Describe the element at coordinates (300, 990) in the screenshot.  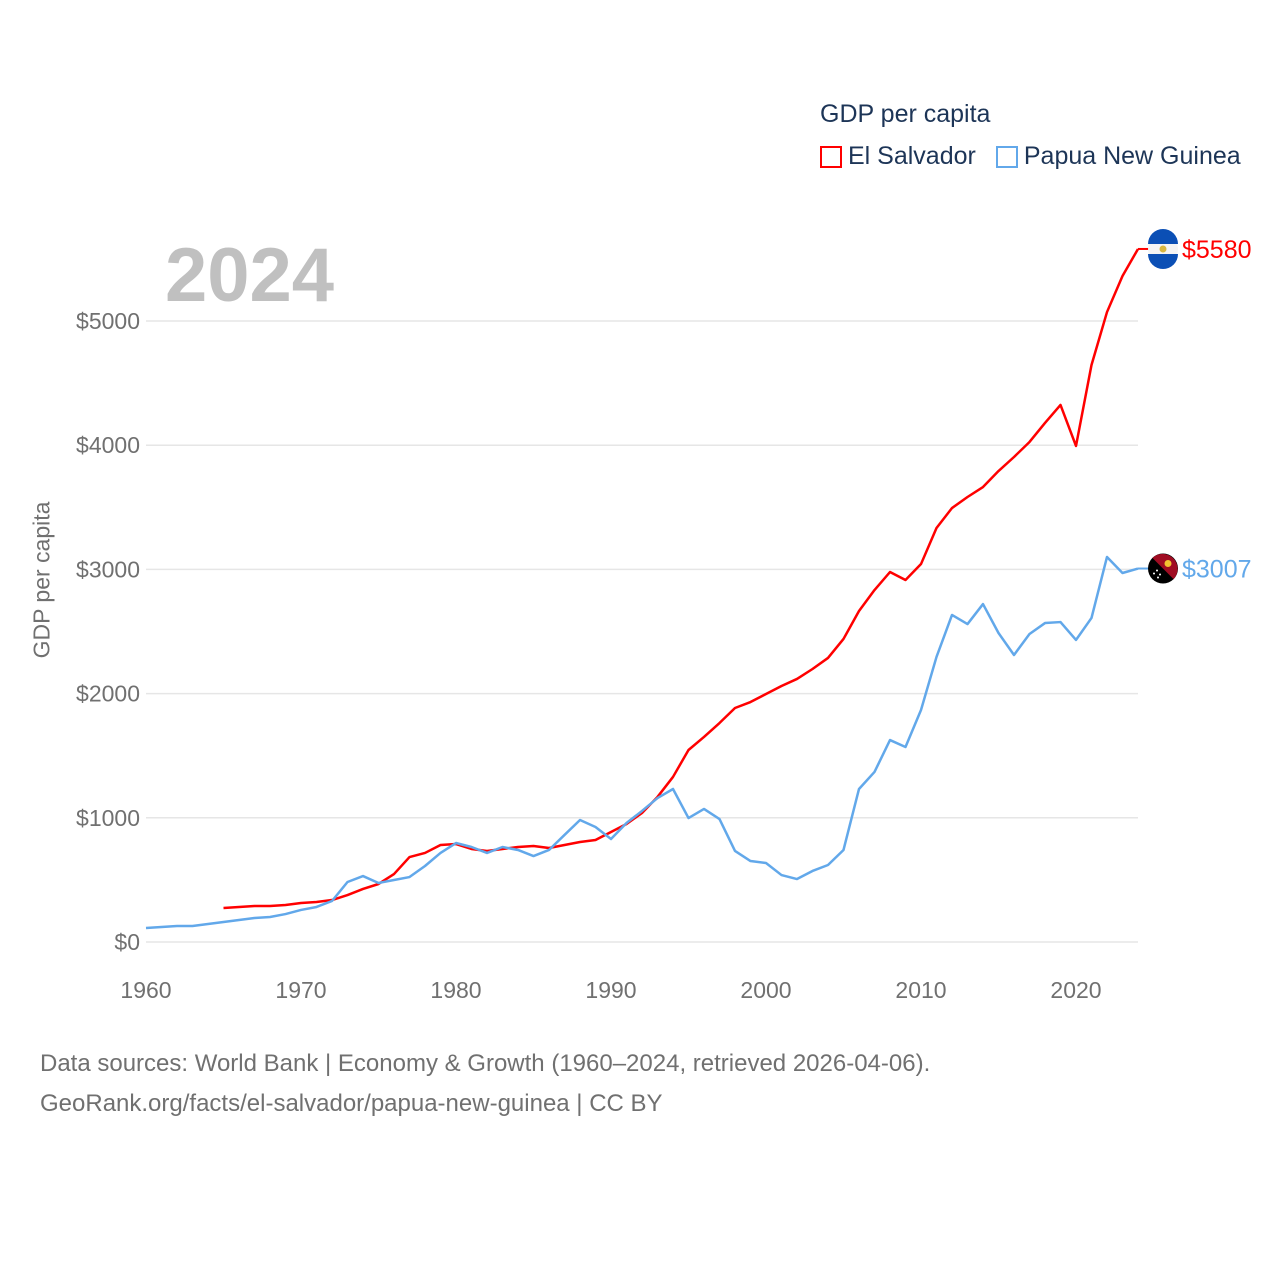
I see `x-tick-label: 1970` at that location.